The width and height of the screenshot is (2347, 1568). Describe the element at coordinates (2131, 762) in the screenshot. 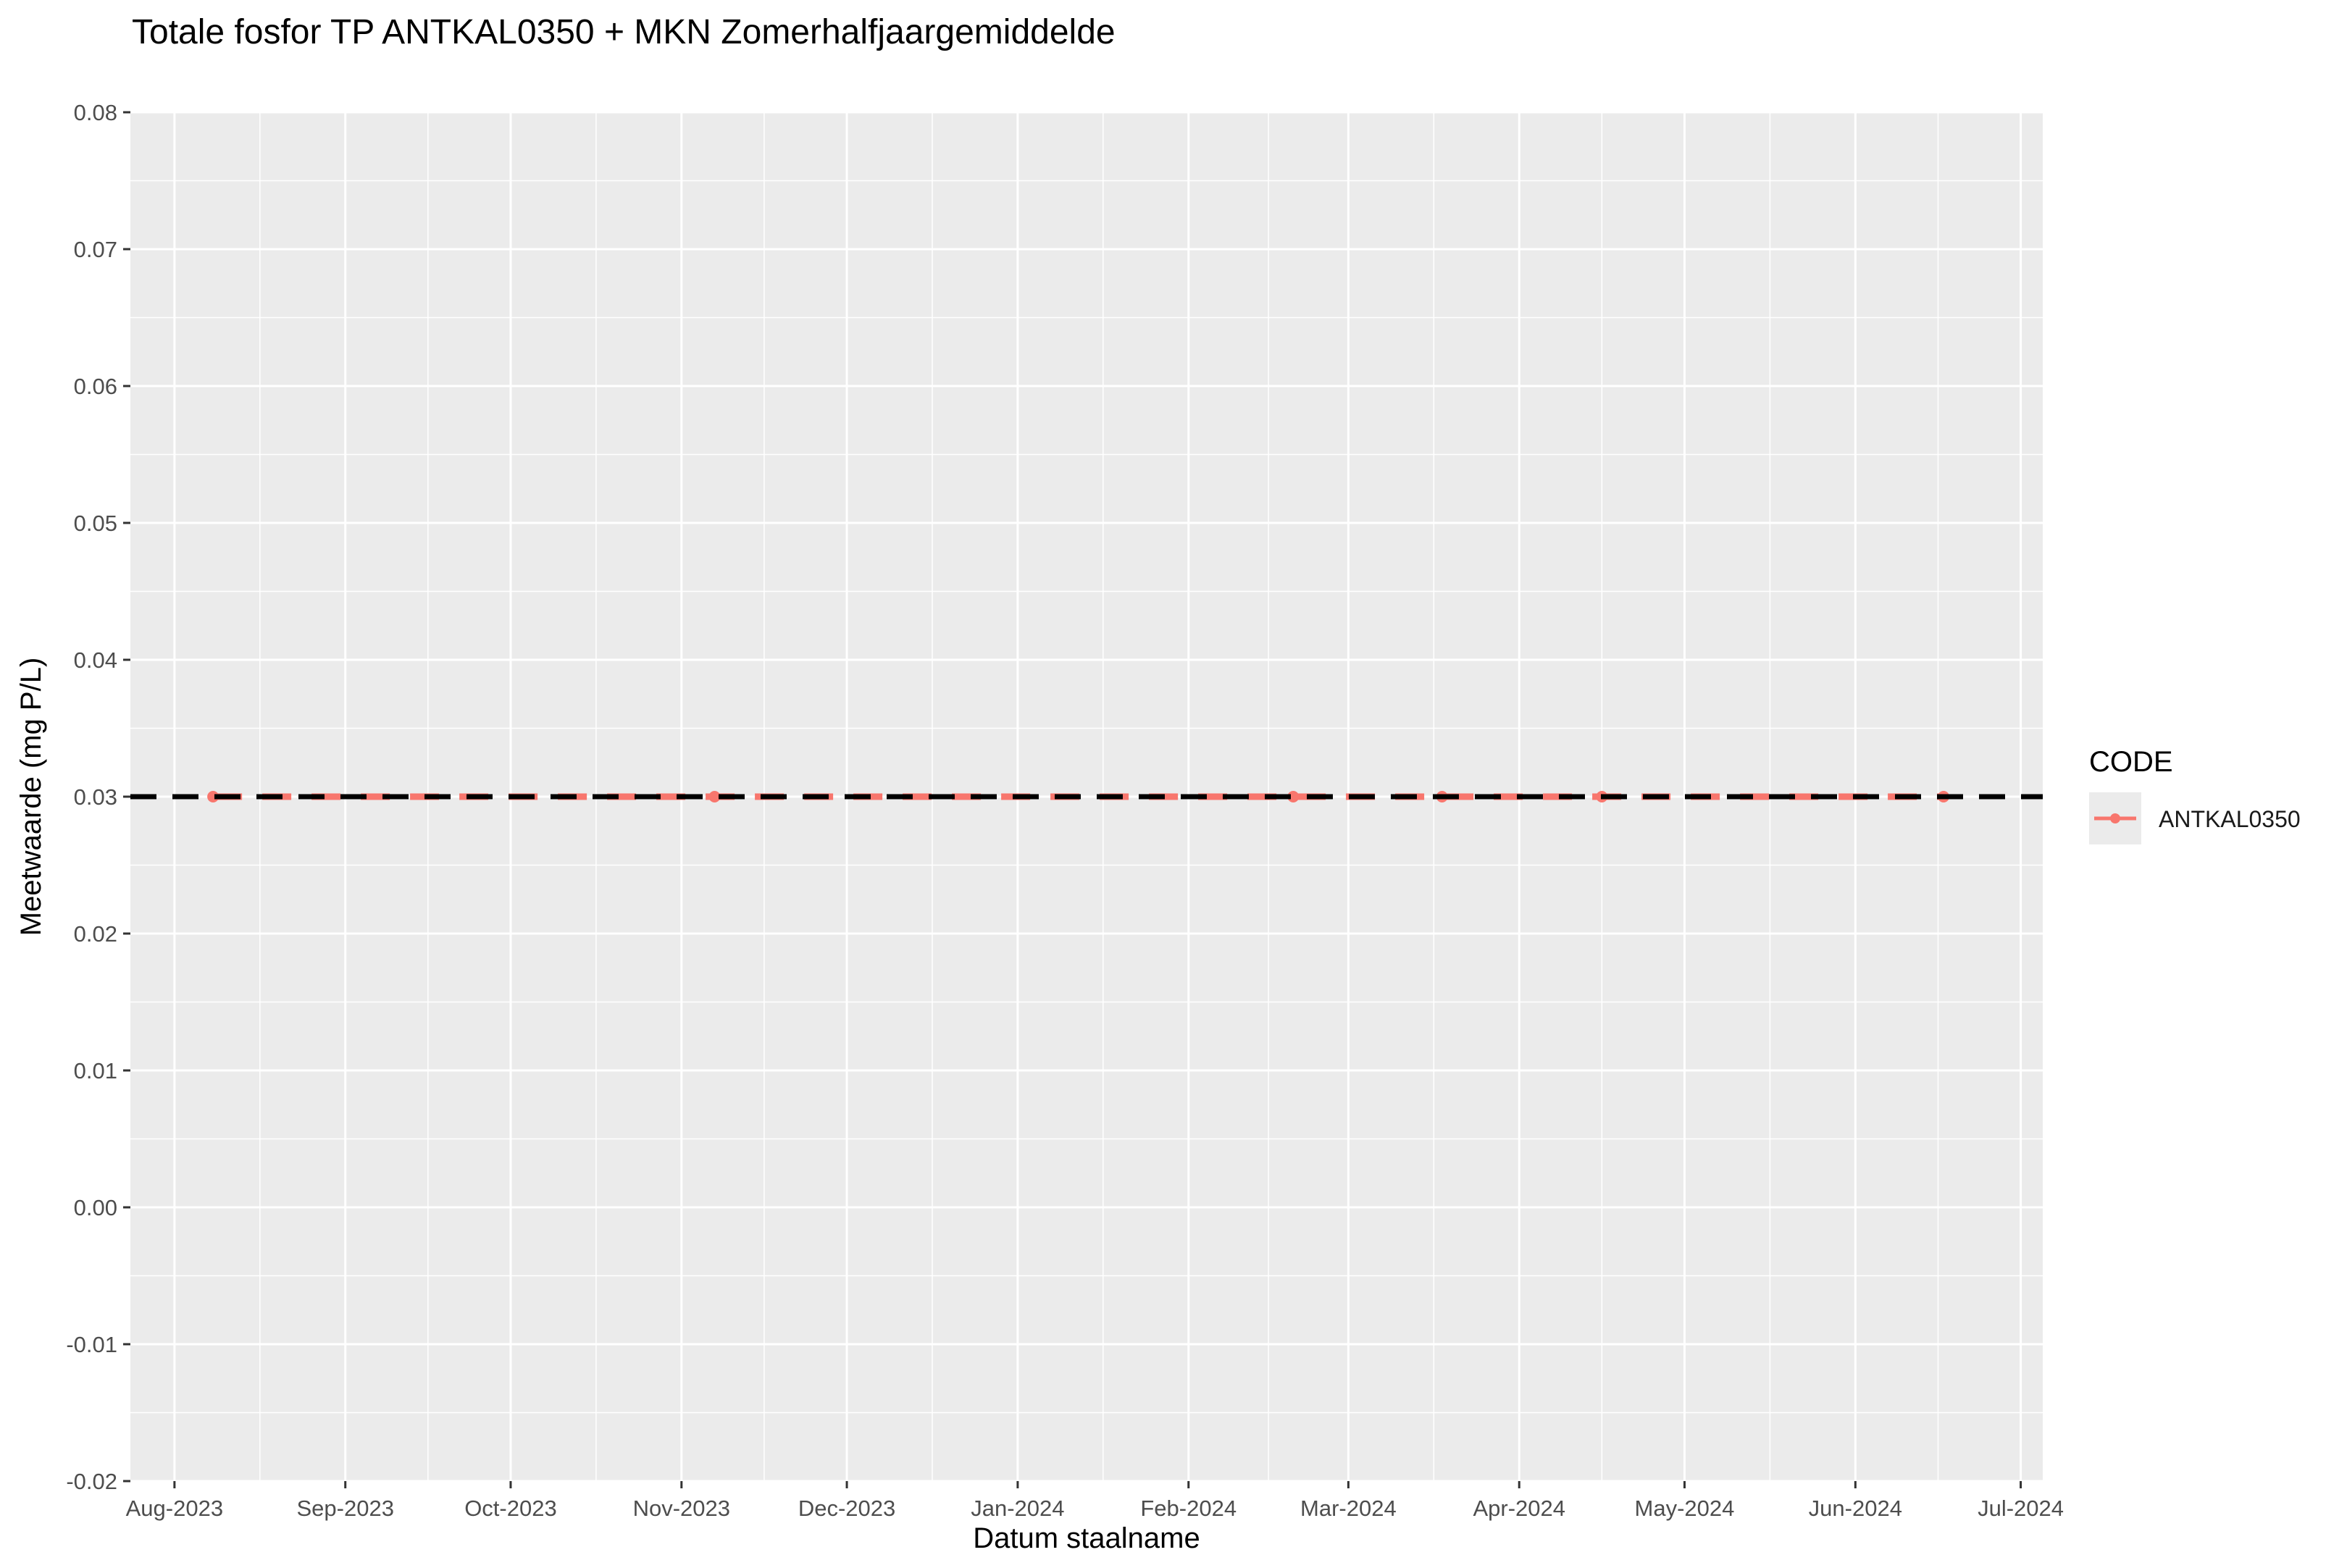

I see `legend-title: CODE` at that location.